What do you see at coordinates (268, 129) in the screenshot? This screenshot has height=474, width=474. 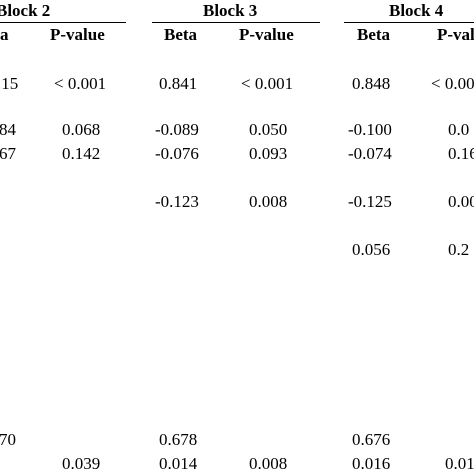 I see `cell-r2-b3-p: 0.050` at bounding box center [268, 129].